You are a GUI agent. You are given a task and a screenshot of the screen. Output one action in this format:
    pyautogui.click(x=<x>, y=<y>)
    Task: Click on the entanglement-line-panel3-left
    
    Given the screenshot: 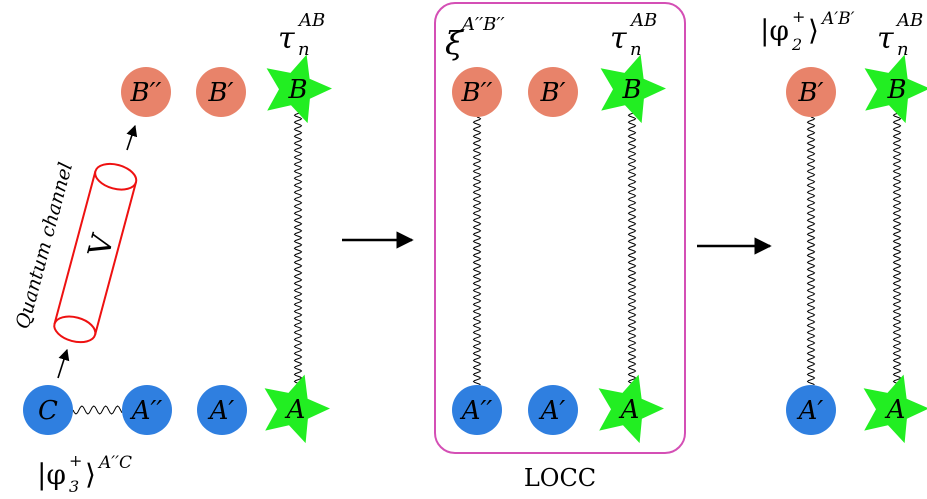 What is the action you would take?
    pyautogui.click(x=811, y=251)
    